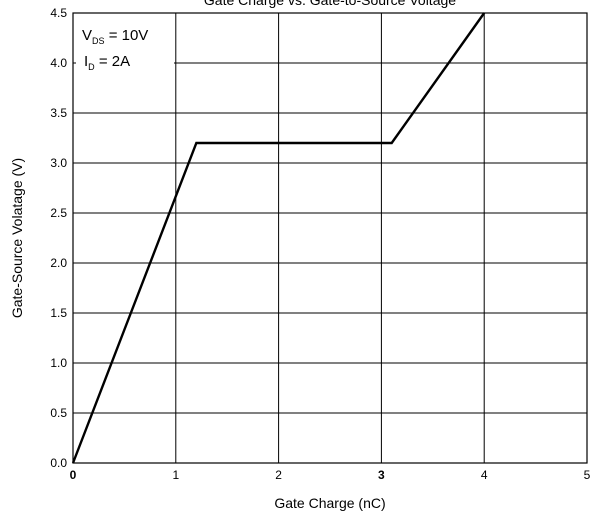  I want to click on y-axis-ticks: 0.0 0.5 1.0 1.5 2.0 2.5 3.0 3.5 4.0 4.5, so click(58, 238).